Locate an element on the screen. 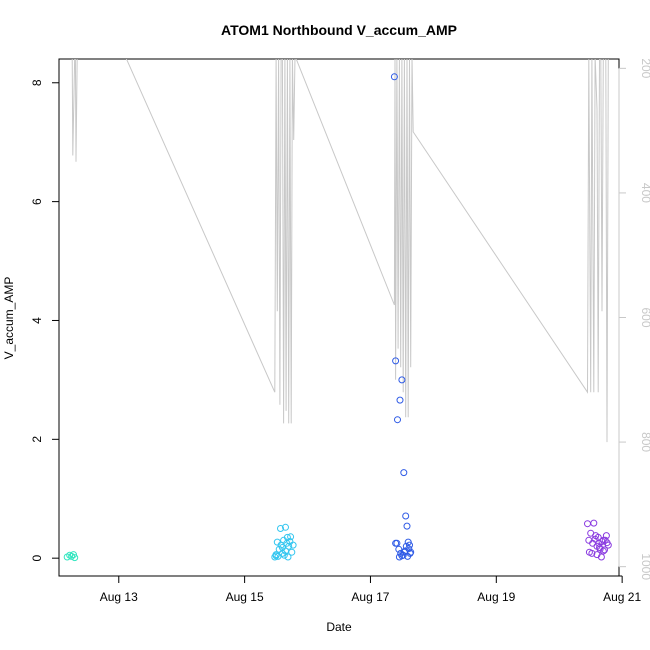 This screenshot has height=650, width=650. chart-title: ATOM1 Northbound V_accum_AMP is located at coordinates (339, 30).